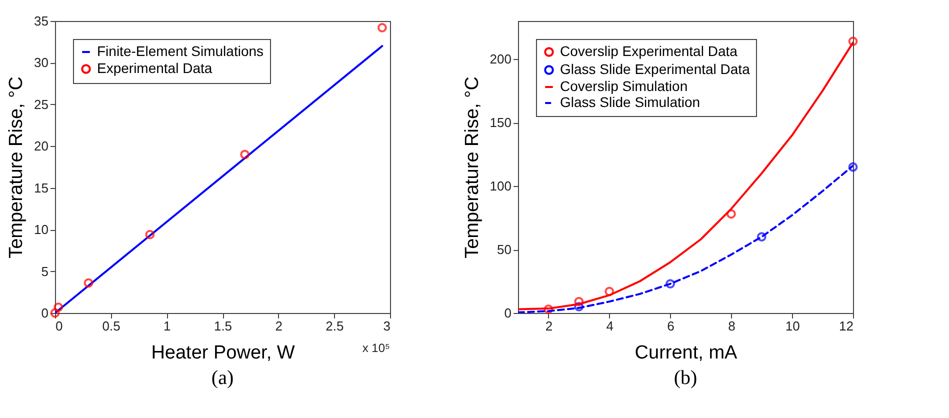 Image resolution: width=949 pixels, height=418 pixels. What do you see at coordinates (846, 326) in the screenshot?
I see `x-tick-label: 12` at bounding box center [846, 326].